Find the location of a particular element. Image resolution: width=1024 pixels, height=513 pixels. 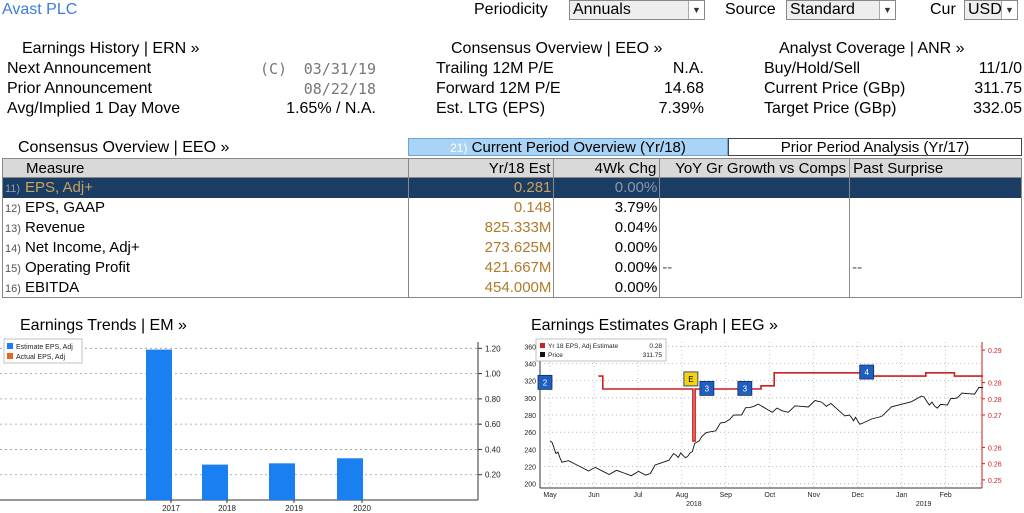

measure-cell: 14) Net Income, Adj+ is located at coordinates (205, 247).